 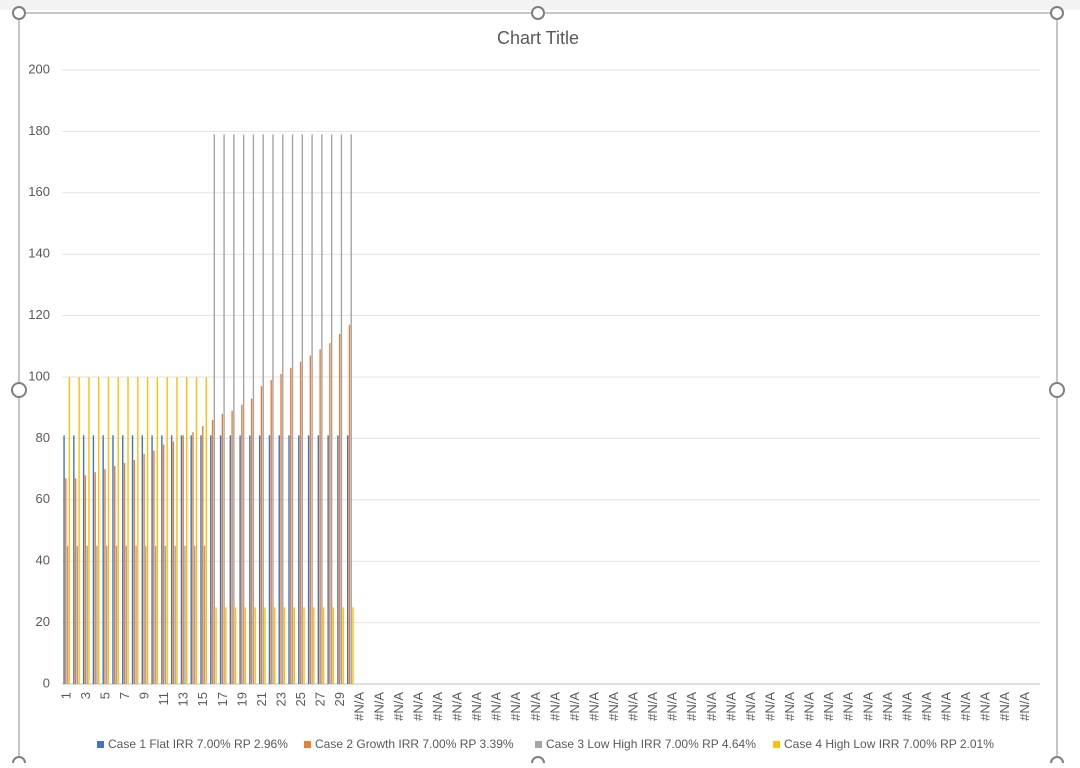 I want to click on legend-label: Case 4 High Low IRR 7.00% RP 2.01%, so click(x=889, y=744).